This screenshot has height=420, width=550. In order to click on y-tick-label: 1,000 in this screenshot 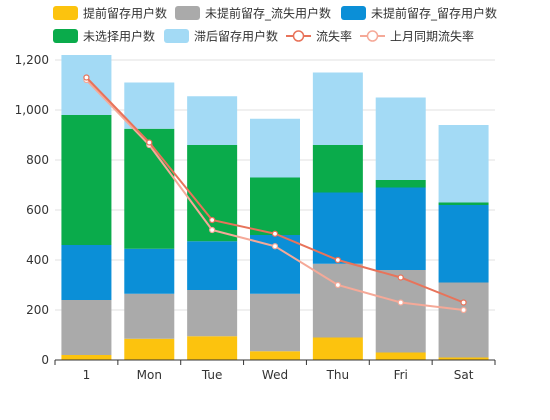, I will do `click(32, 110)`.